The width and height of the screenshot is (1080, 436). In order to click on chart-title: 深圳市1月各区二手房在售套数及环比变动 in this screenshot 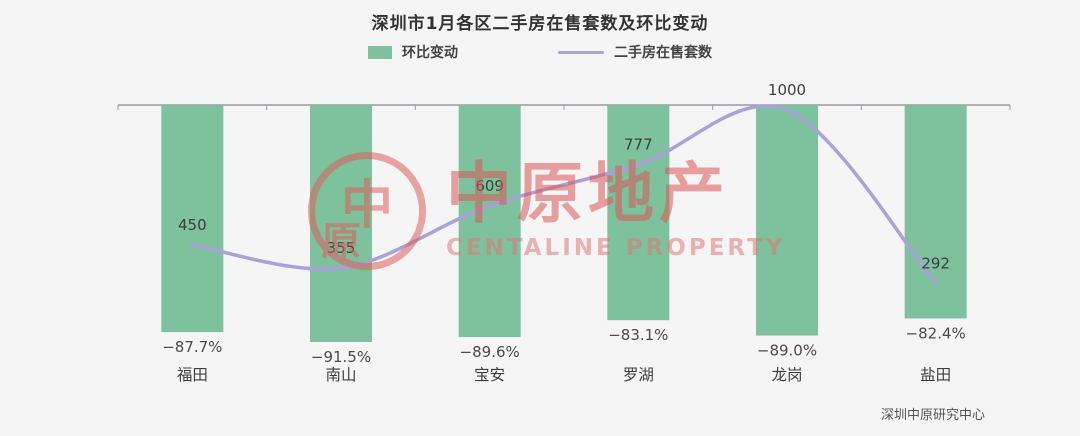, I will do `click(540, 24)`.